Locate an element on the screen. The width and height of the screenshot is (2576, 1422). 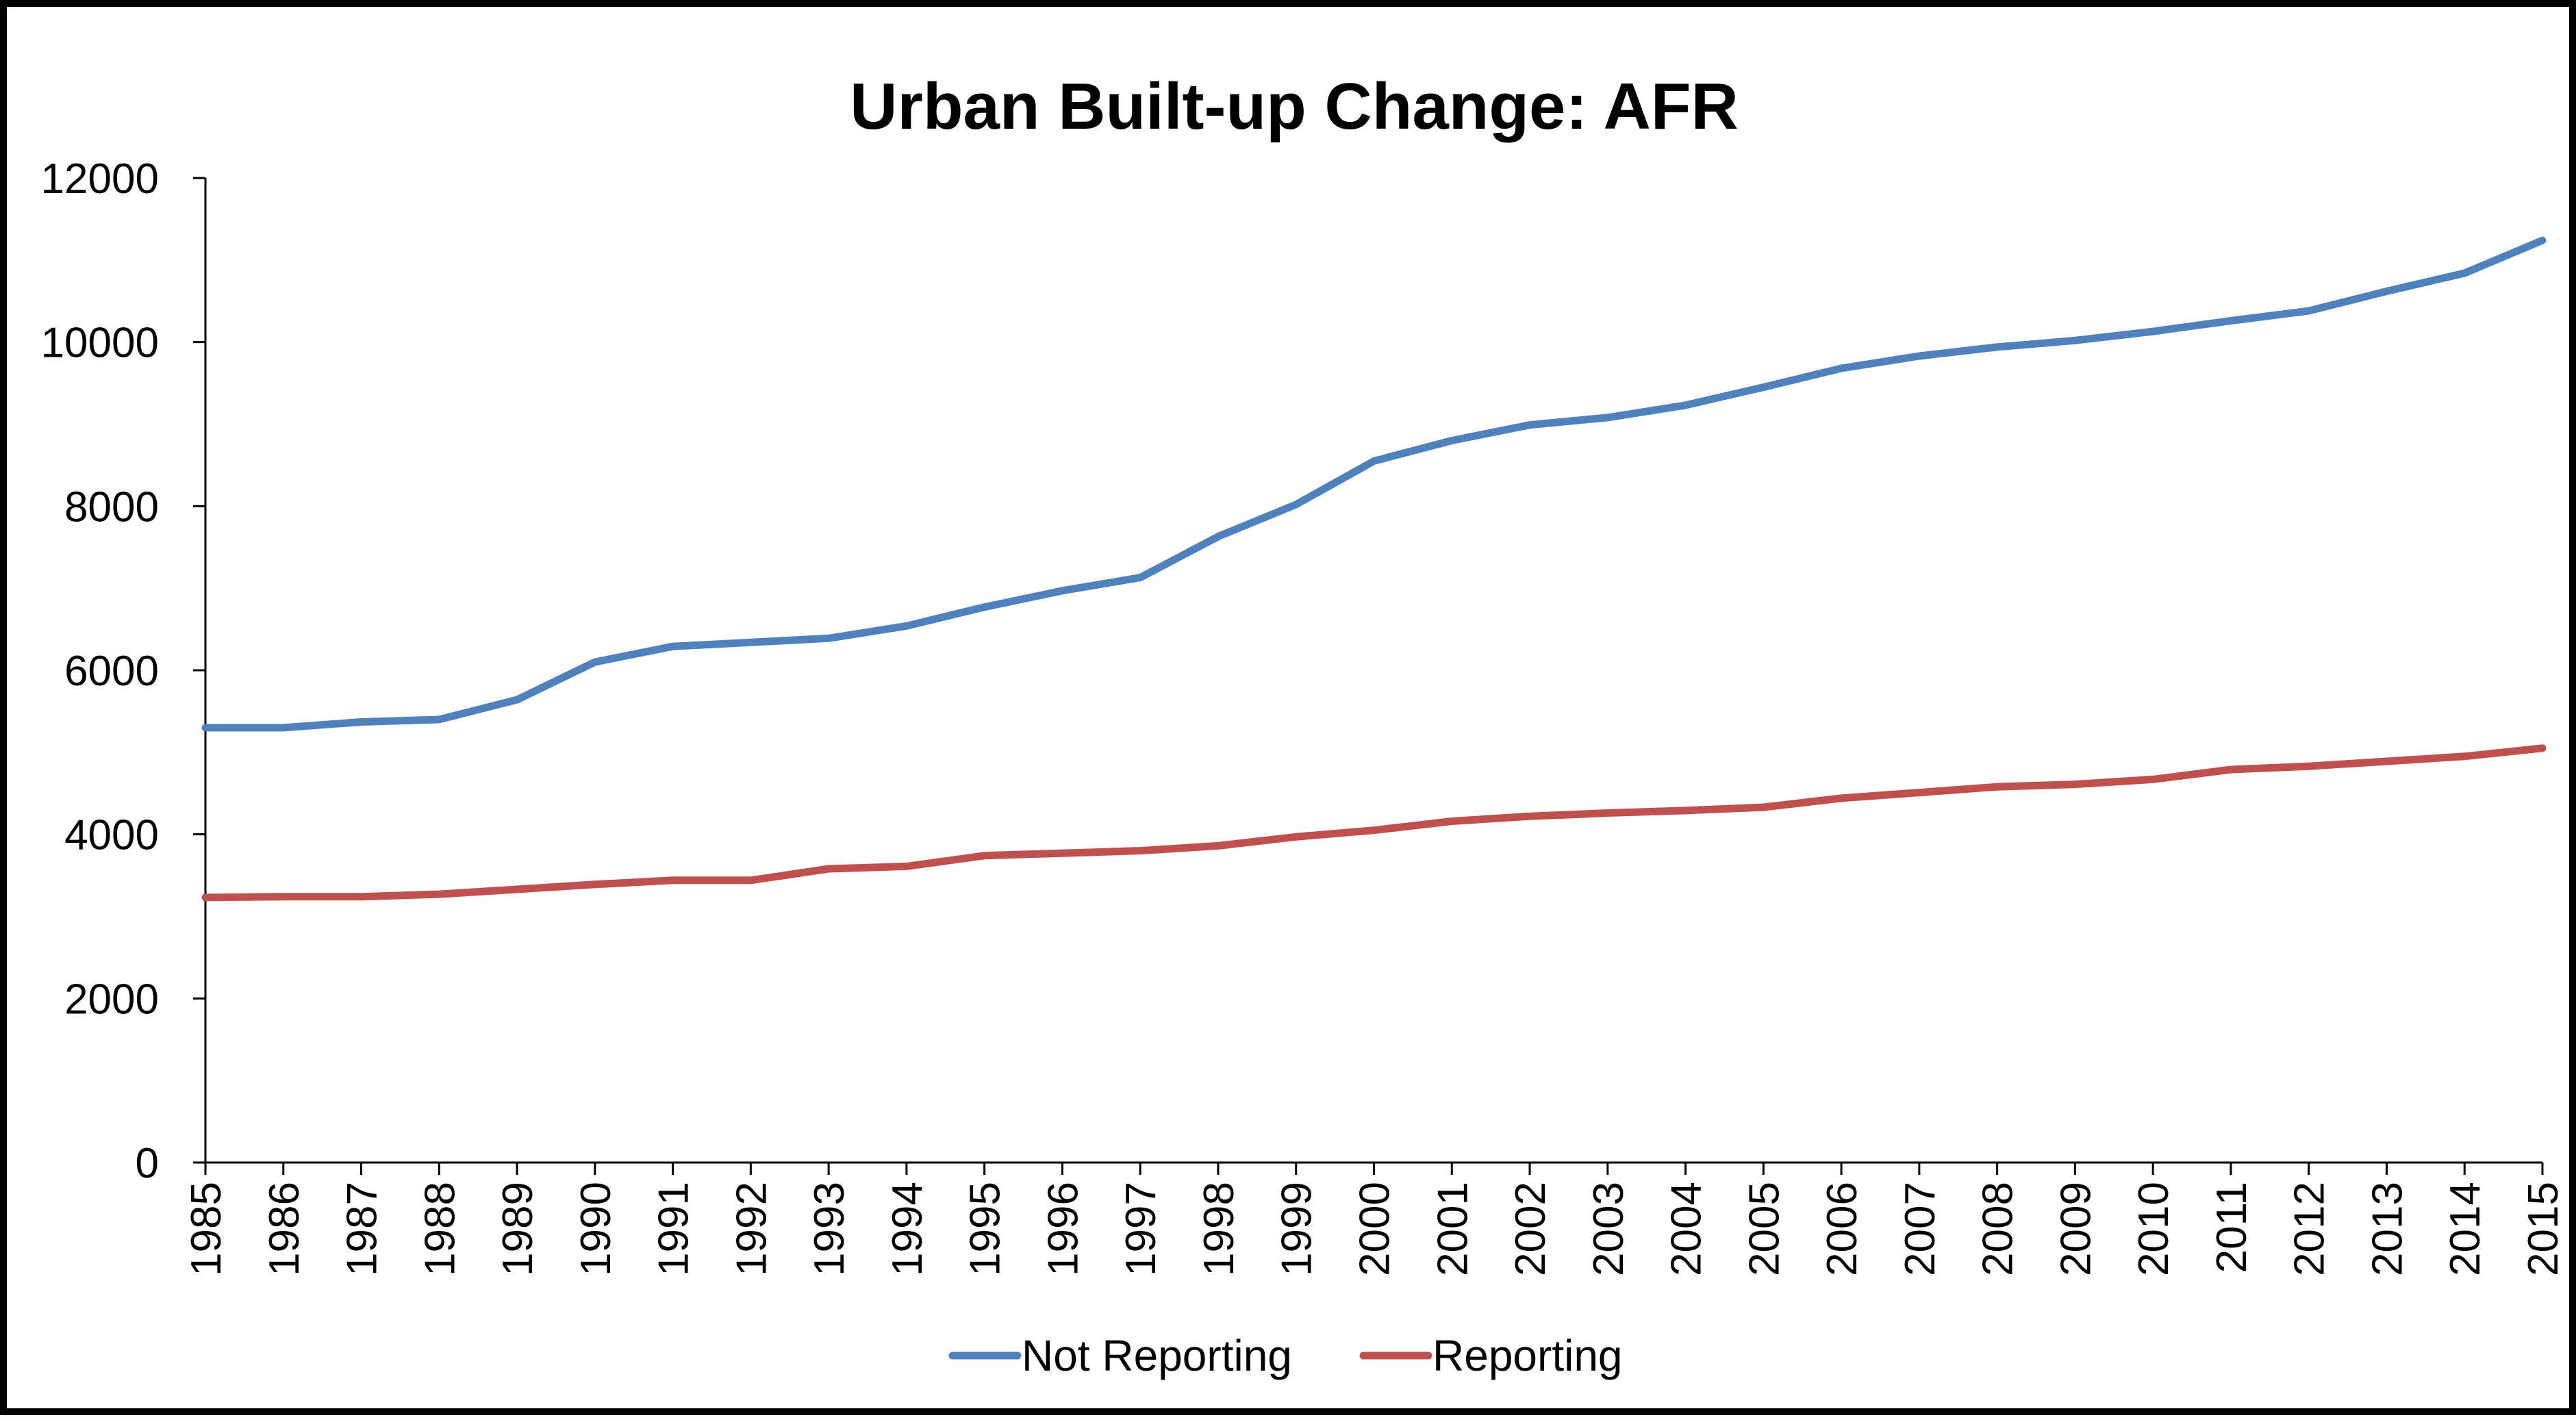
x-tick-label: 2006 is located at coordinates (1842, 1229).